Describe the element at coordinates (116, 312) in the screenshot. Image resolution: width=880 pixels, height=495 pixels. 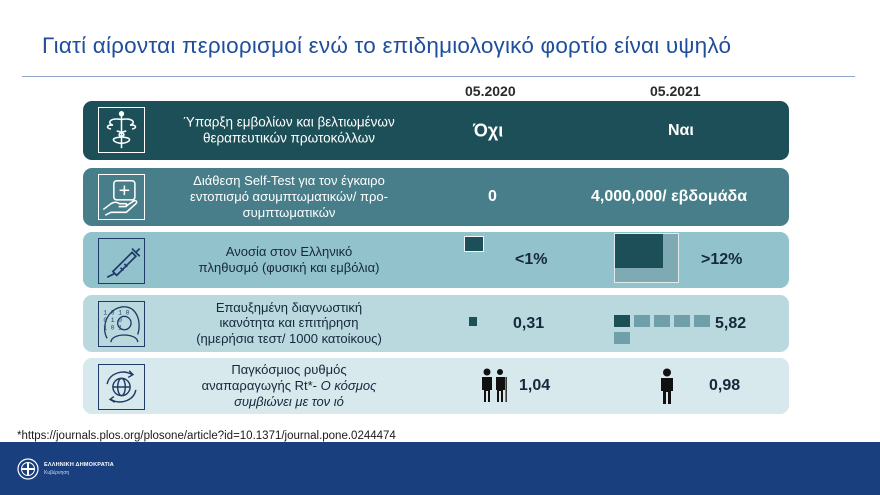
I see `svg-text: 1 0 1 0` at that location.